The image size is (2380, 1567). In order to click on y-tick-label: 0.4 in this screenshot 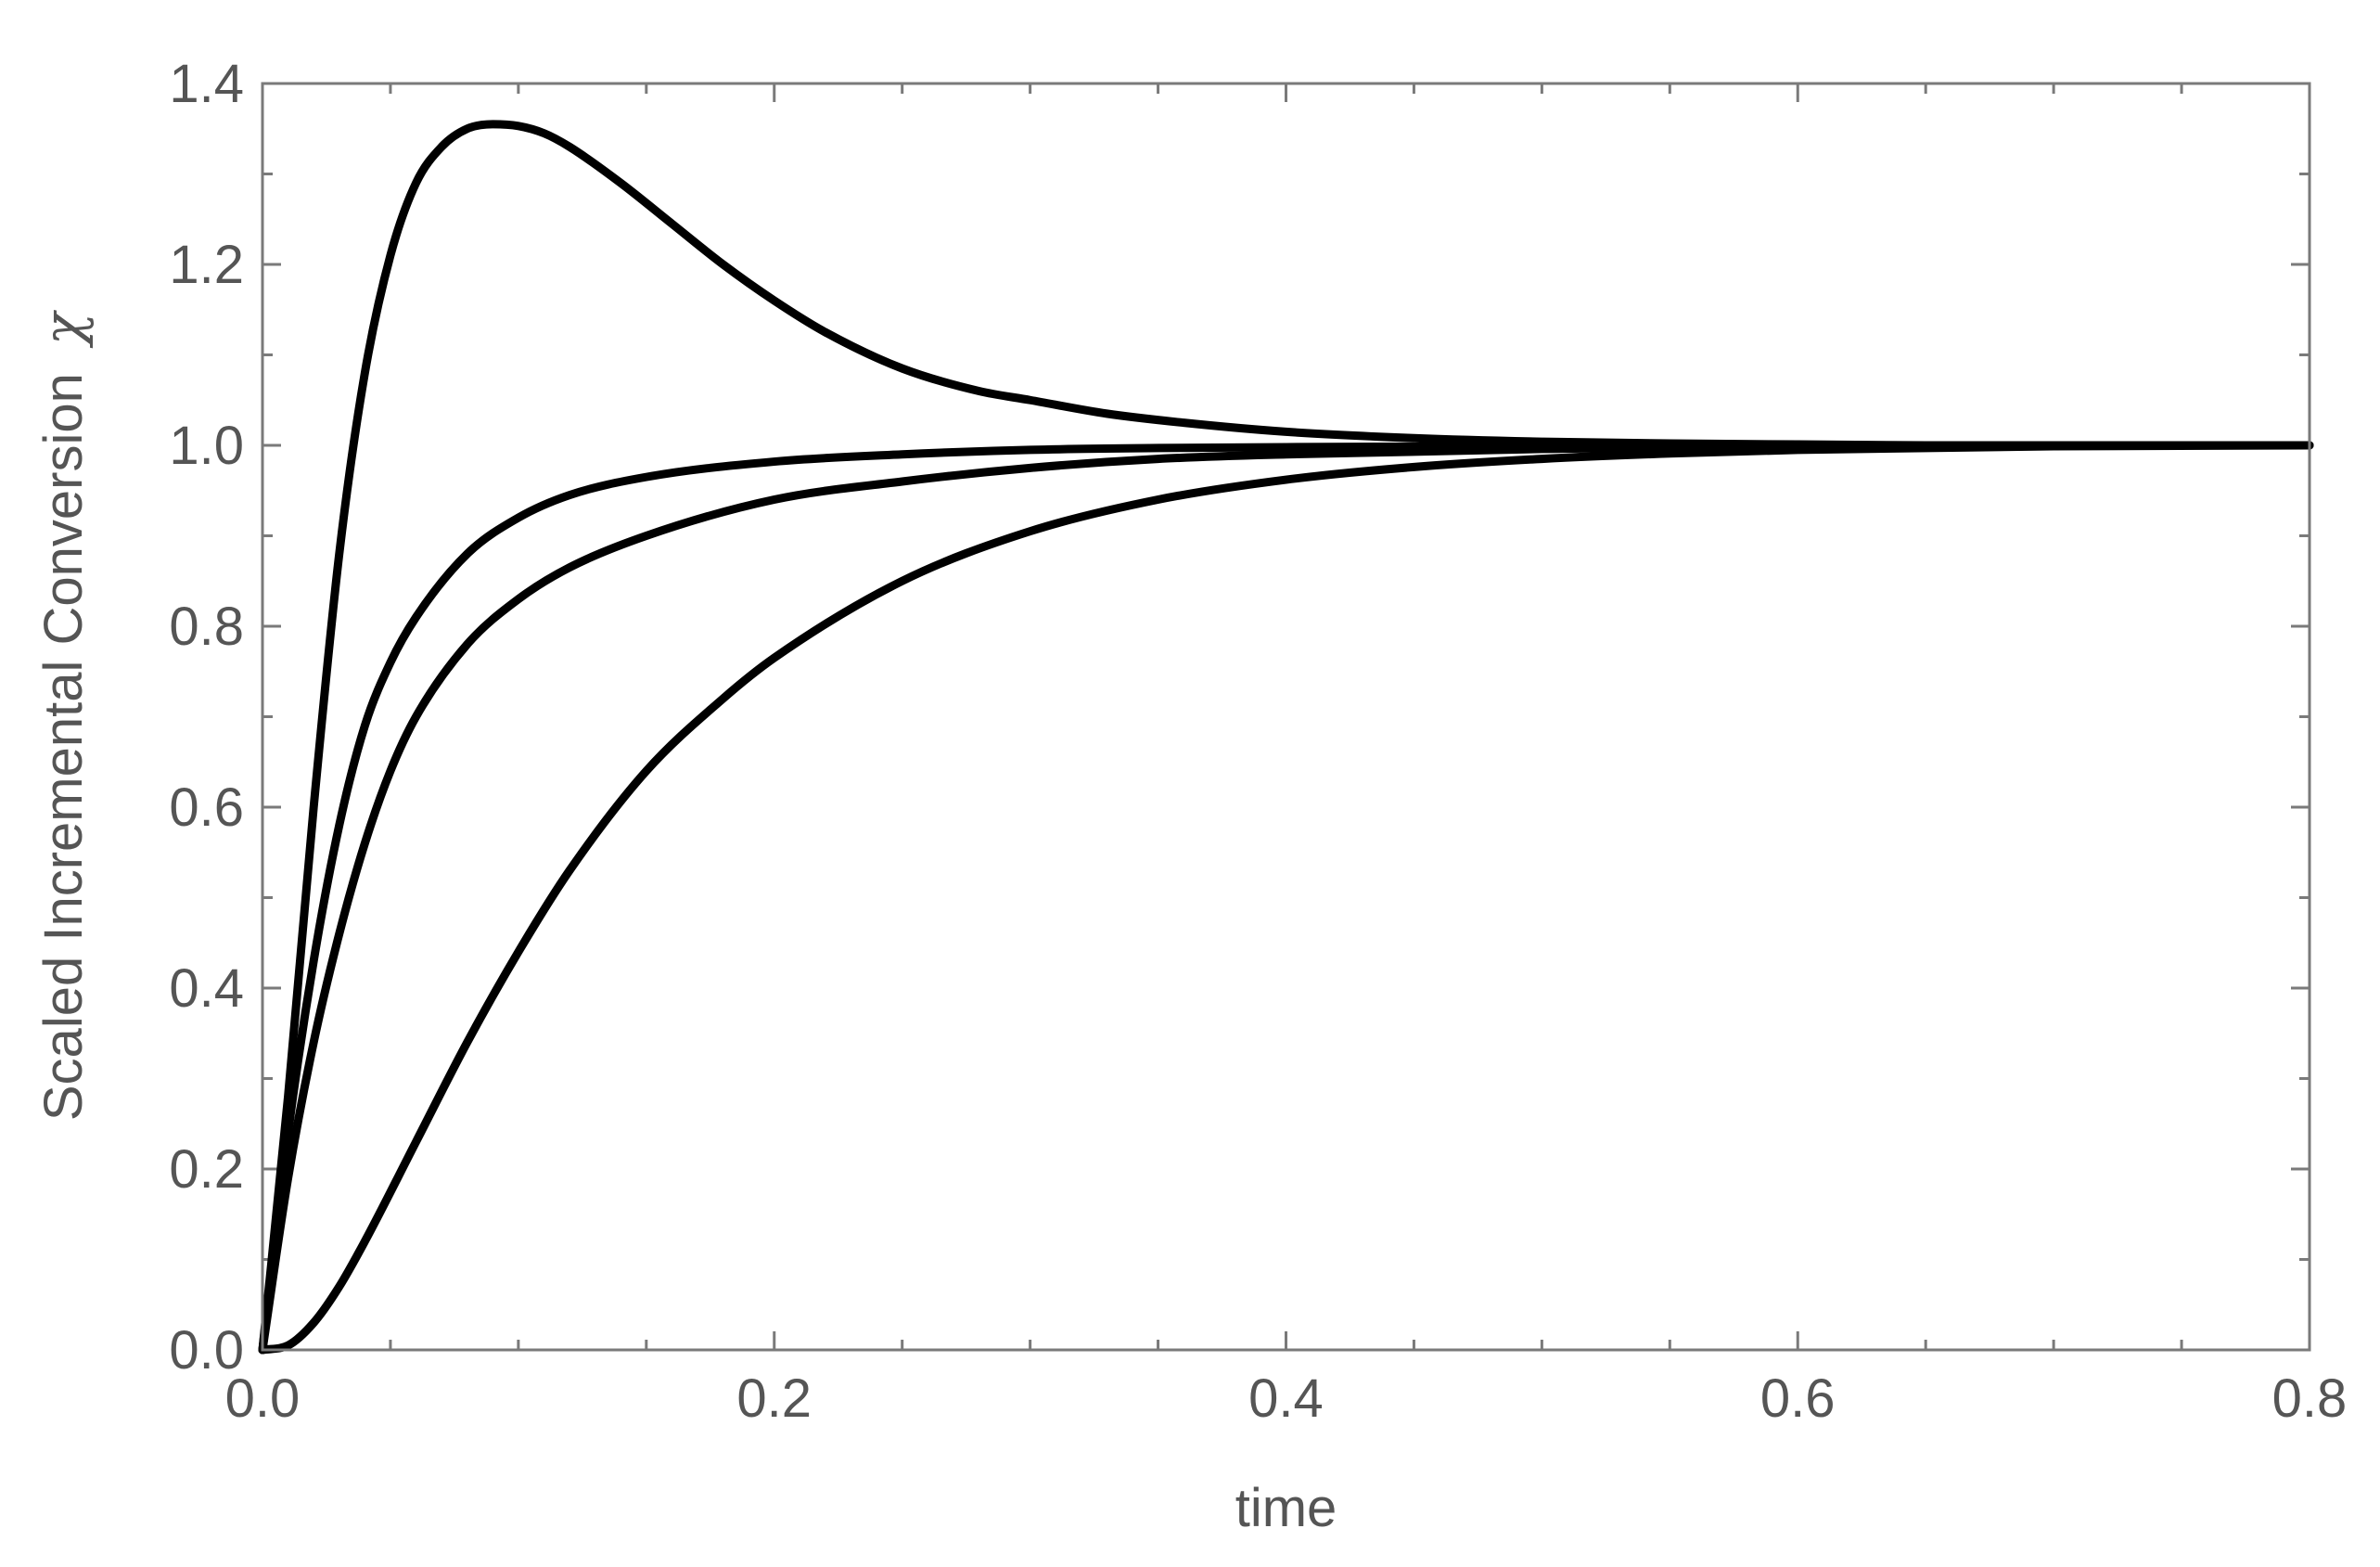, I will do `click(206, 988)`.